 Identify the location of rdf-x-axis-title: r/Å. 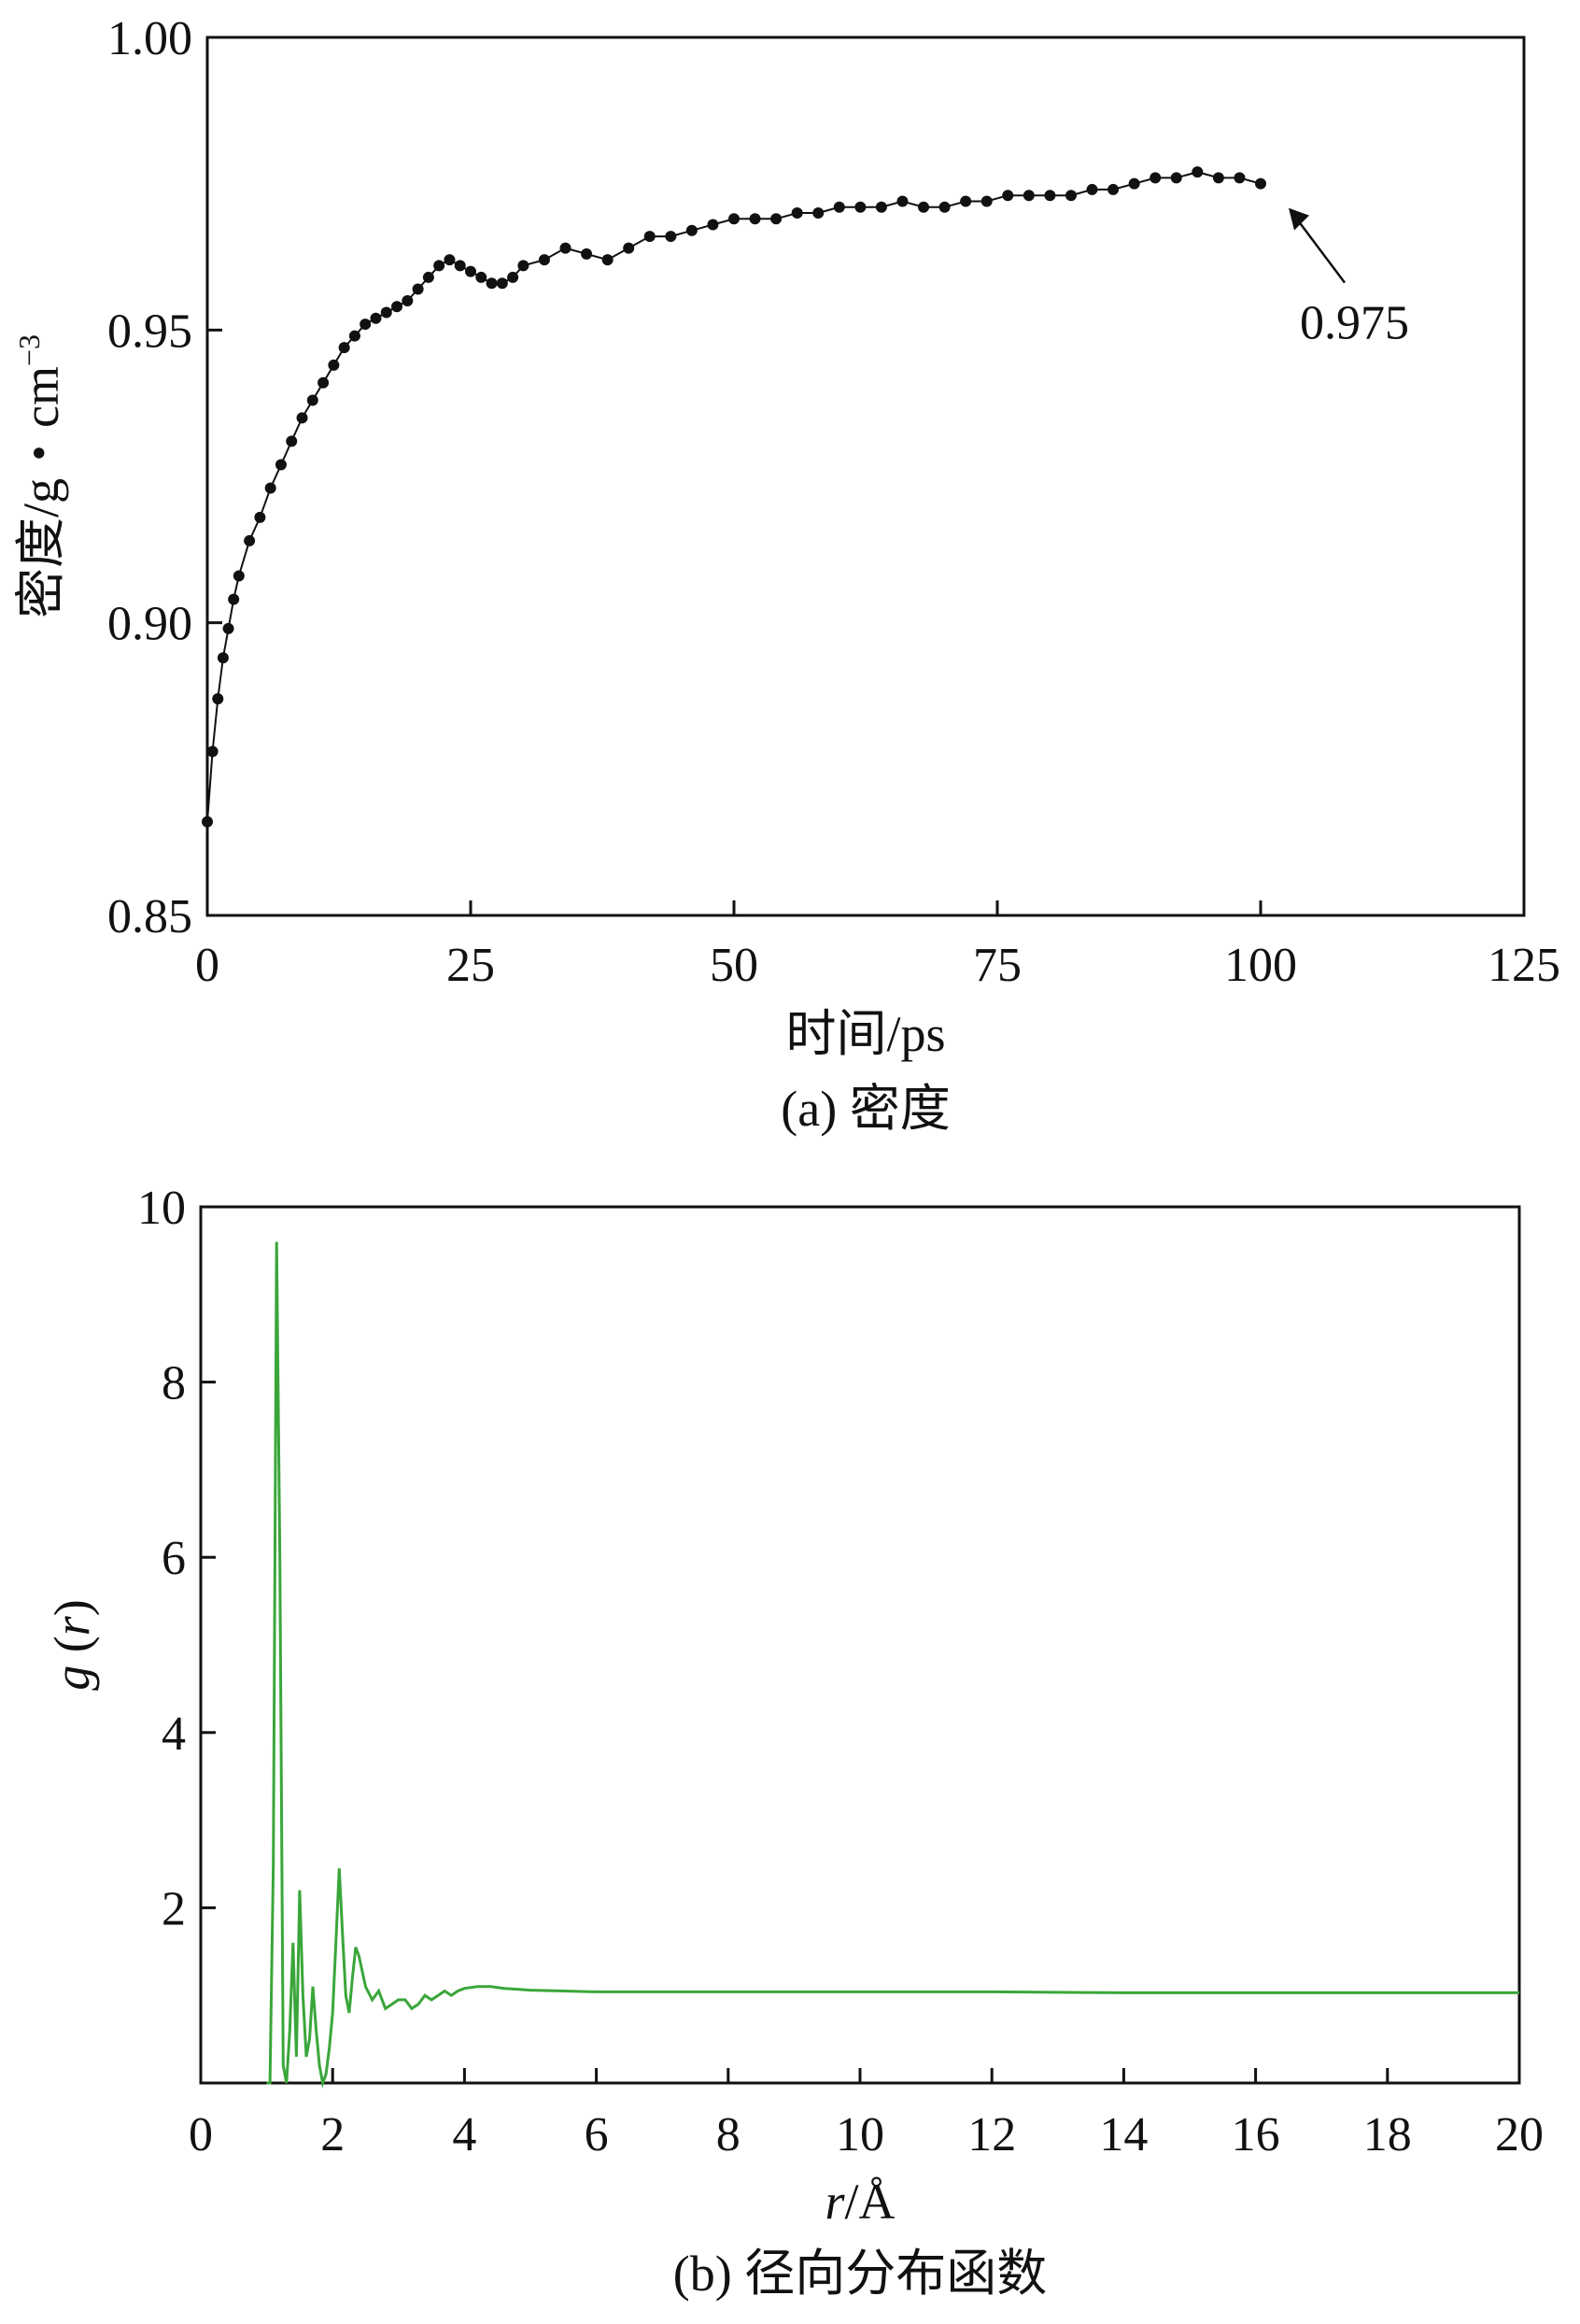
(860, 2202).